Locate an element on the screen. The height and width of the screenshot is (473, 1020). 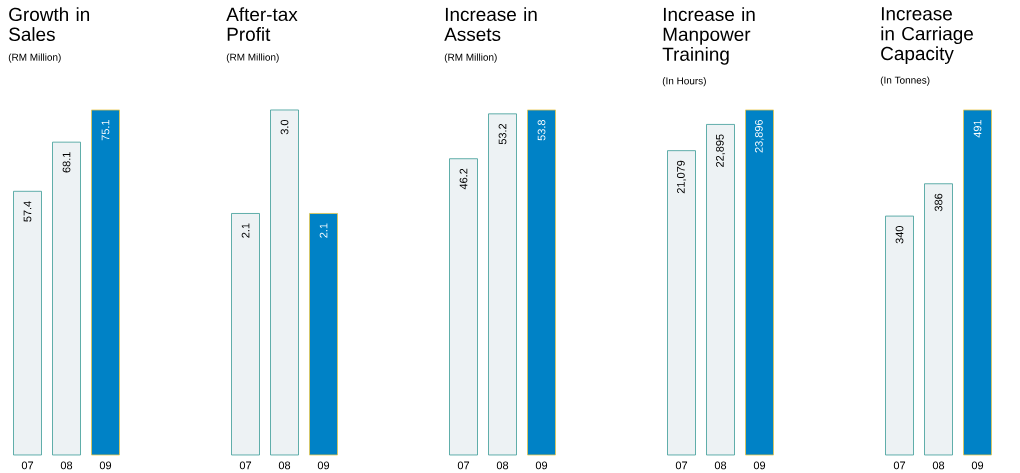
data-label: 386 is located at coordinates (938, 202).